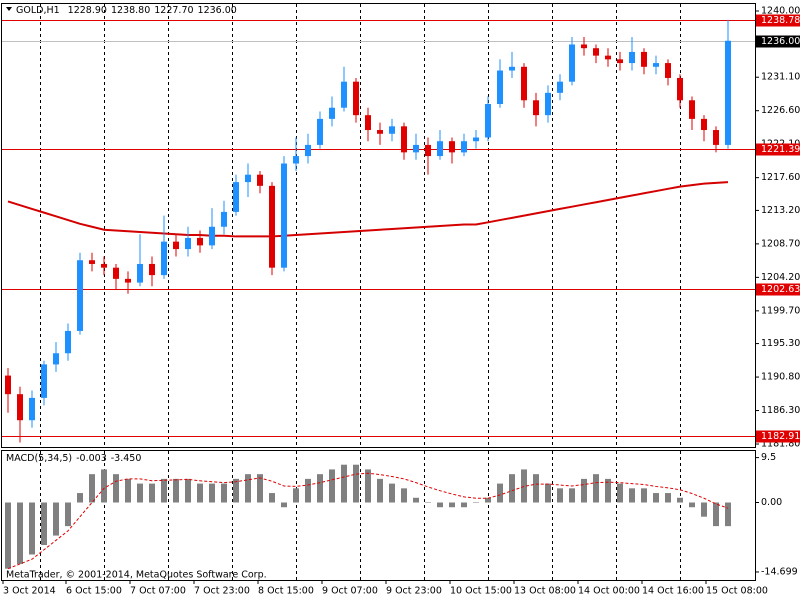 Image resolution: width=800 pixels, height=600 pixels. Describe the element at coordinates (780, 277) in the screenshot. I see `y-tick-label: 1204.20` at that location.